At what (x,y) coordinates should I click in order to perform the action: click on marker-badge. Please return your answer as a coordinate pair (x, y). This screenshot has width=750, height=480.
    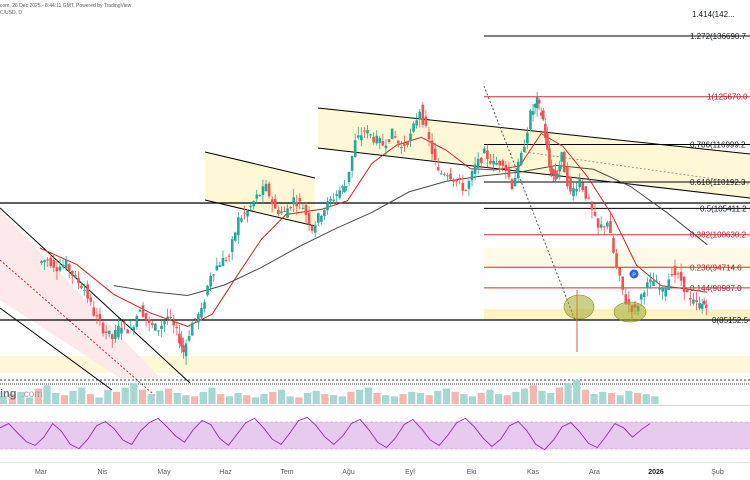
    Looking at the image, I should click on (634, 274).